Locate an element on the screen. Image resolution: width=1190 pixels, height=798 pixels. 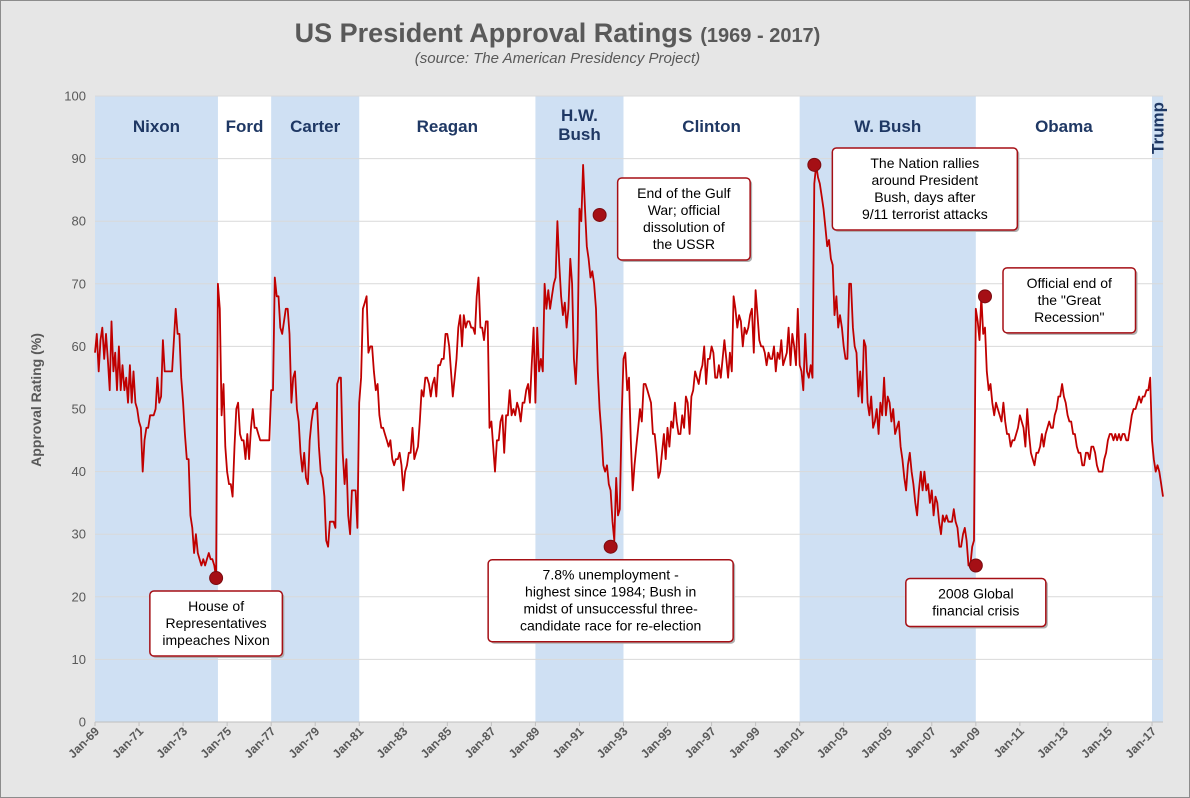
annotation-text: End of the Gulf is located at coordinates (684, 193).